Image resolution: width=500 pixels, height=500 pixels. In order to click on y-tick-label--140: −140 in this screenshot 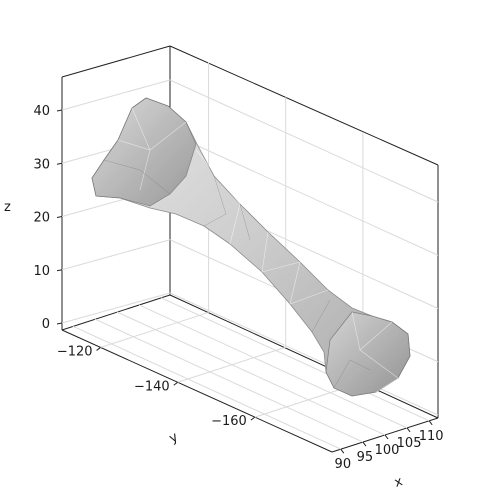, I will do `click(152, 386)`.